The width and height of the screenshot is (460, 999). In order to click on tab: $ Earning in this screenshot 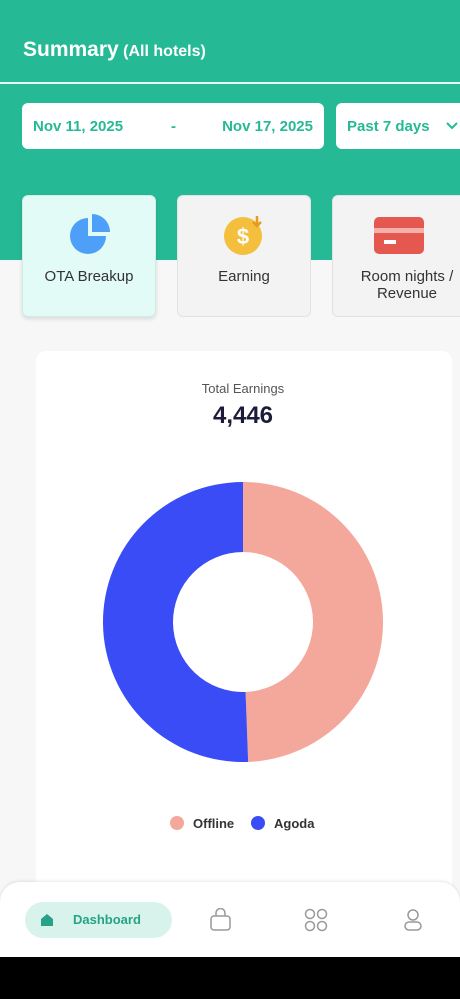, I will do `click(244, 256)`.